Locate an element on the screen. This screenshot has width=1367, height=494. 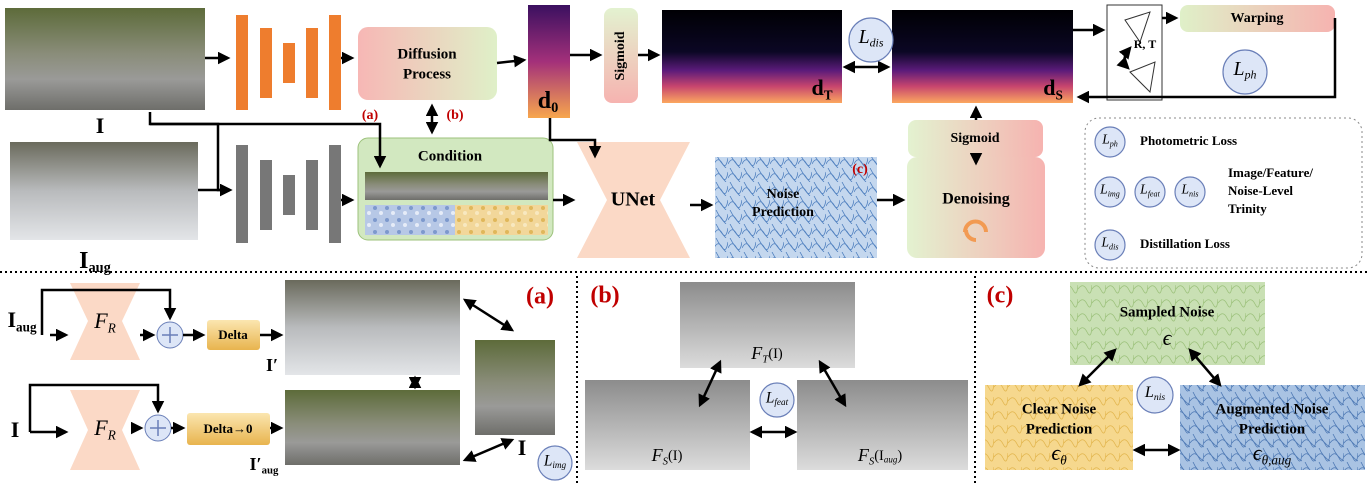
loss-symbol: Limg is located at coordinates (1109, 190).